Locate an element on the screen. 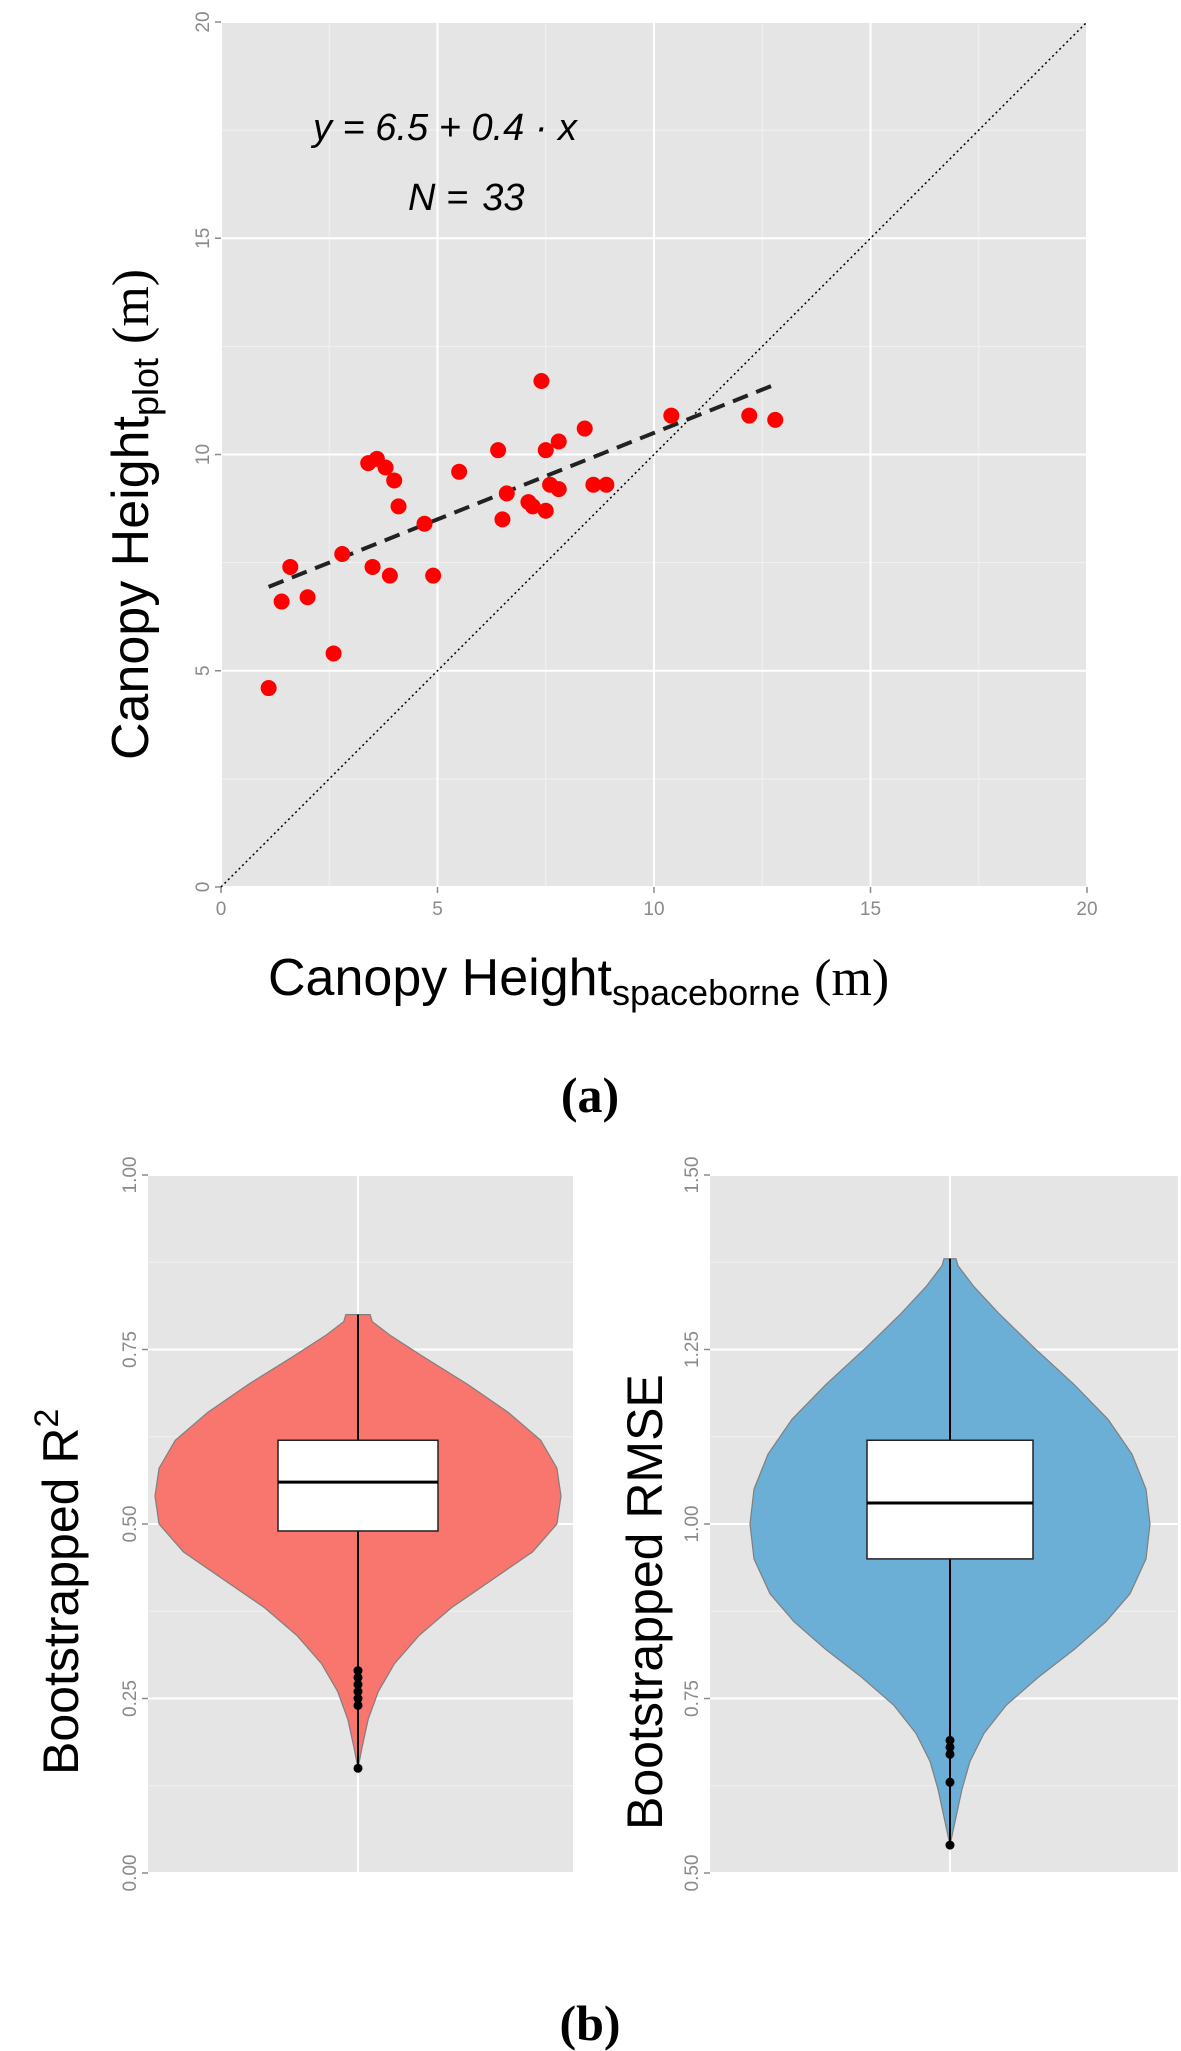 The image size is (1181, 2051). y-axis-title-unit: (m) is located at coordinates (131, 306).